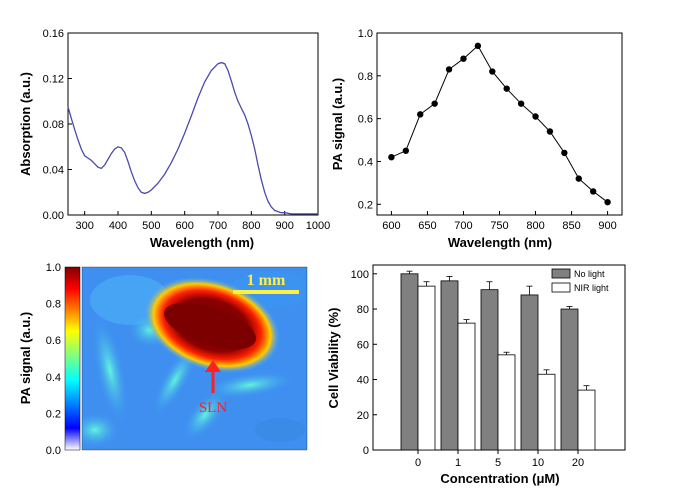  I want to click on absorption-series-line, so click(192, 138).